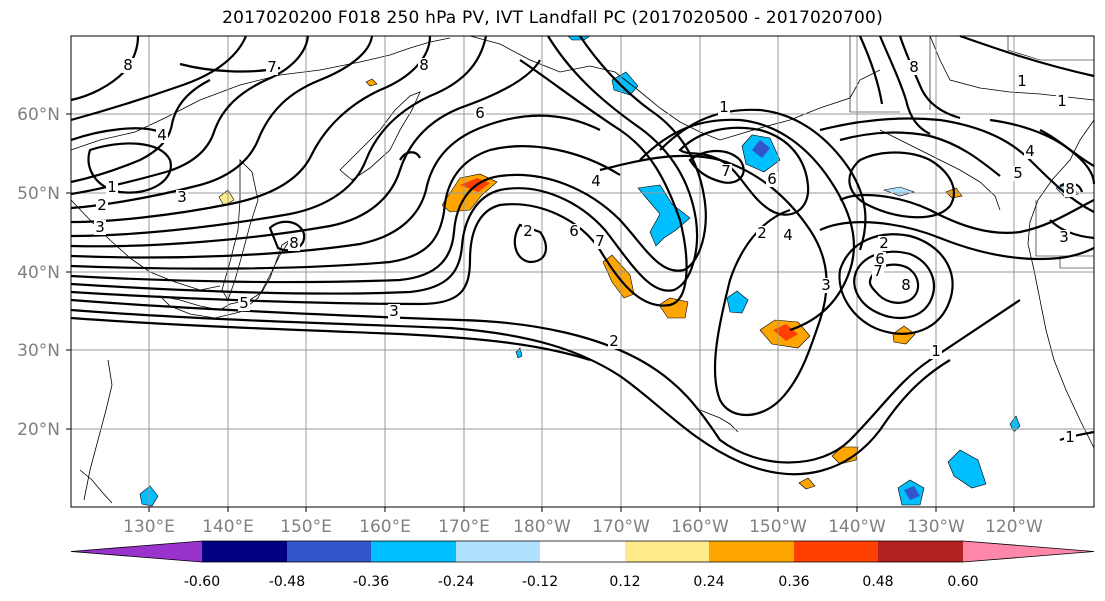 The image size is (1105, 601). What do you see at coordinates (936, 527) in the screenshot?
I see `lon-label: 130°W` at bounding box center [936, 527].